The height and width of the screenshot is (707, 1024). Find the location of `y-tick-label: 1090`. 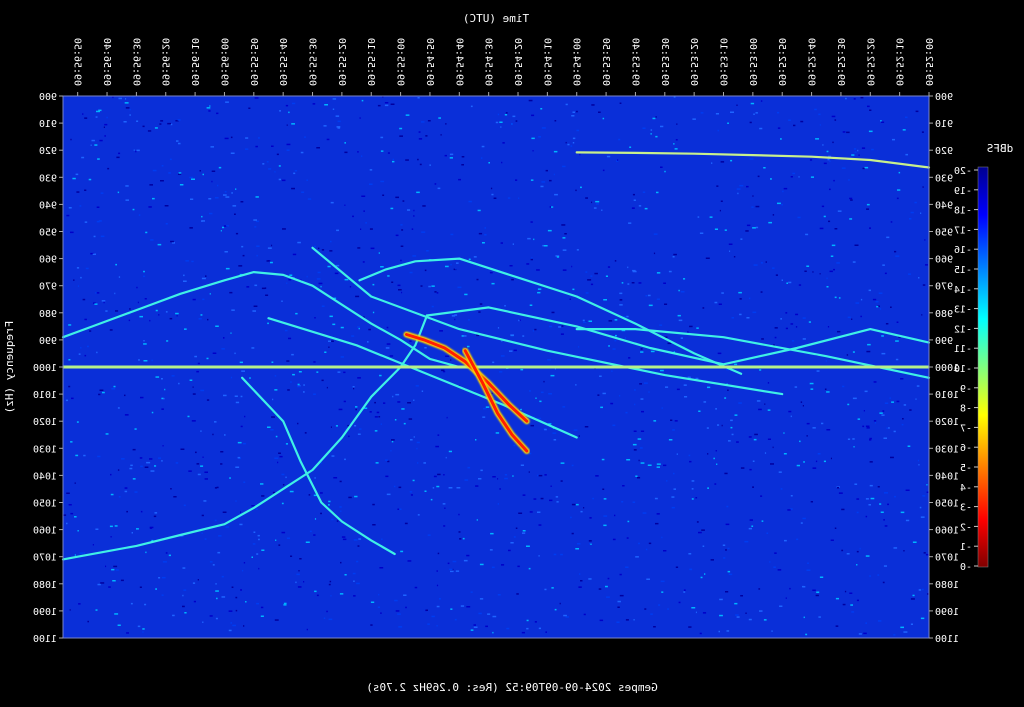

y-tick-label: 1090 is located at coordinates (45, 612).